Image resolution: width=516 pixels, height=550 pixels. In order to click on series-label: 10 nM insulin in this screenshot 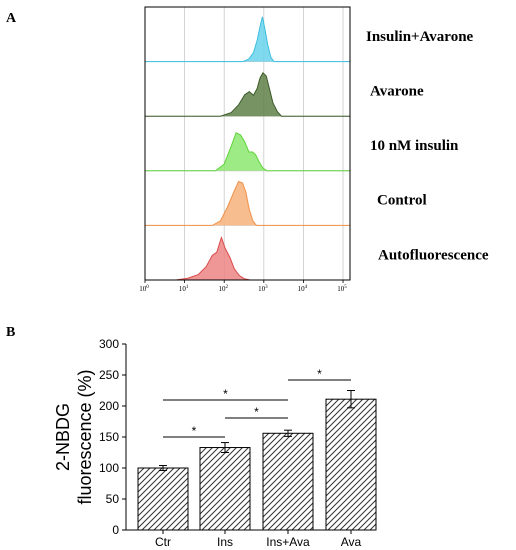, I will do `click(414, 146)`.